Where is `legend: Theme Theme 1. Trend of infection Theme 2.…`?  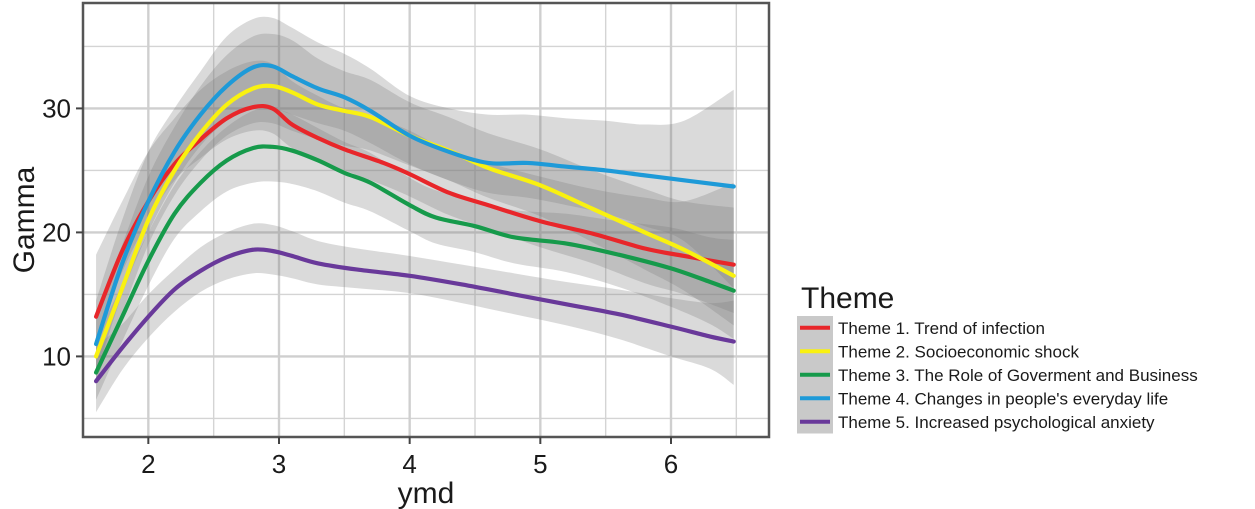
legend: Theme Theme 1. Trend of infection Theme 2.… is located at coordinates (997, 358).